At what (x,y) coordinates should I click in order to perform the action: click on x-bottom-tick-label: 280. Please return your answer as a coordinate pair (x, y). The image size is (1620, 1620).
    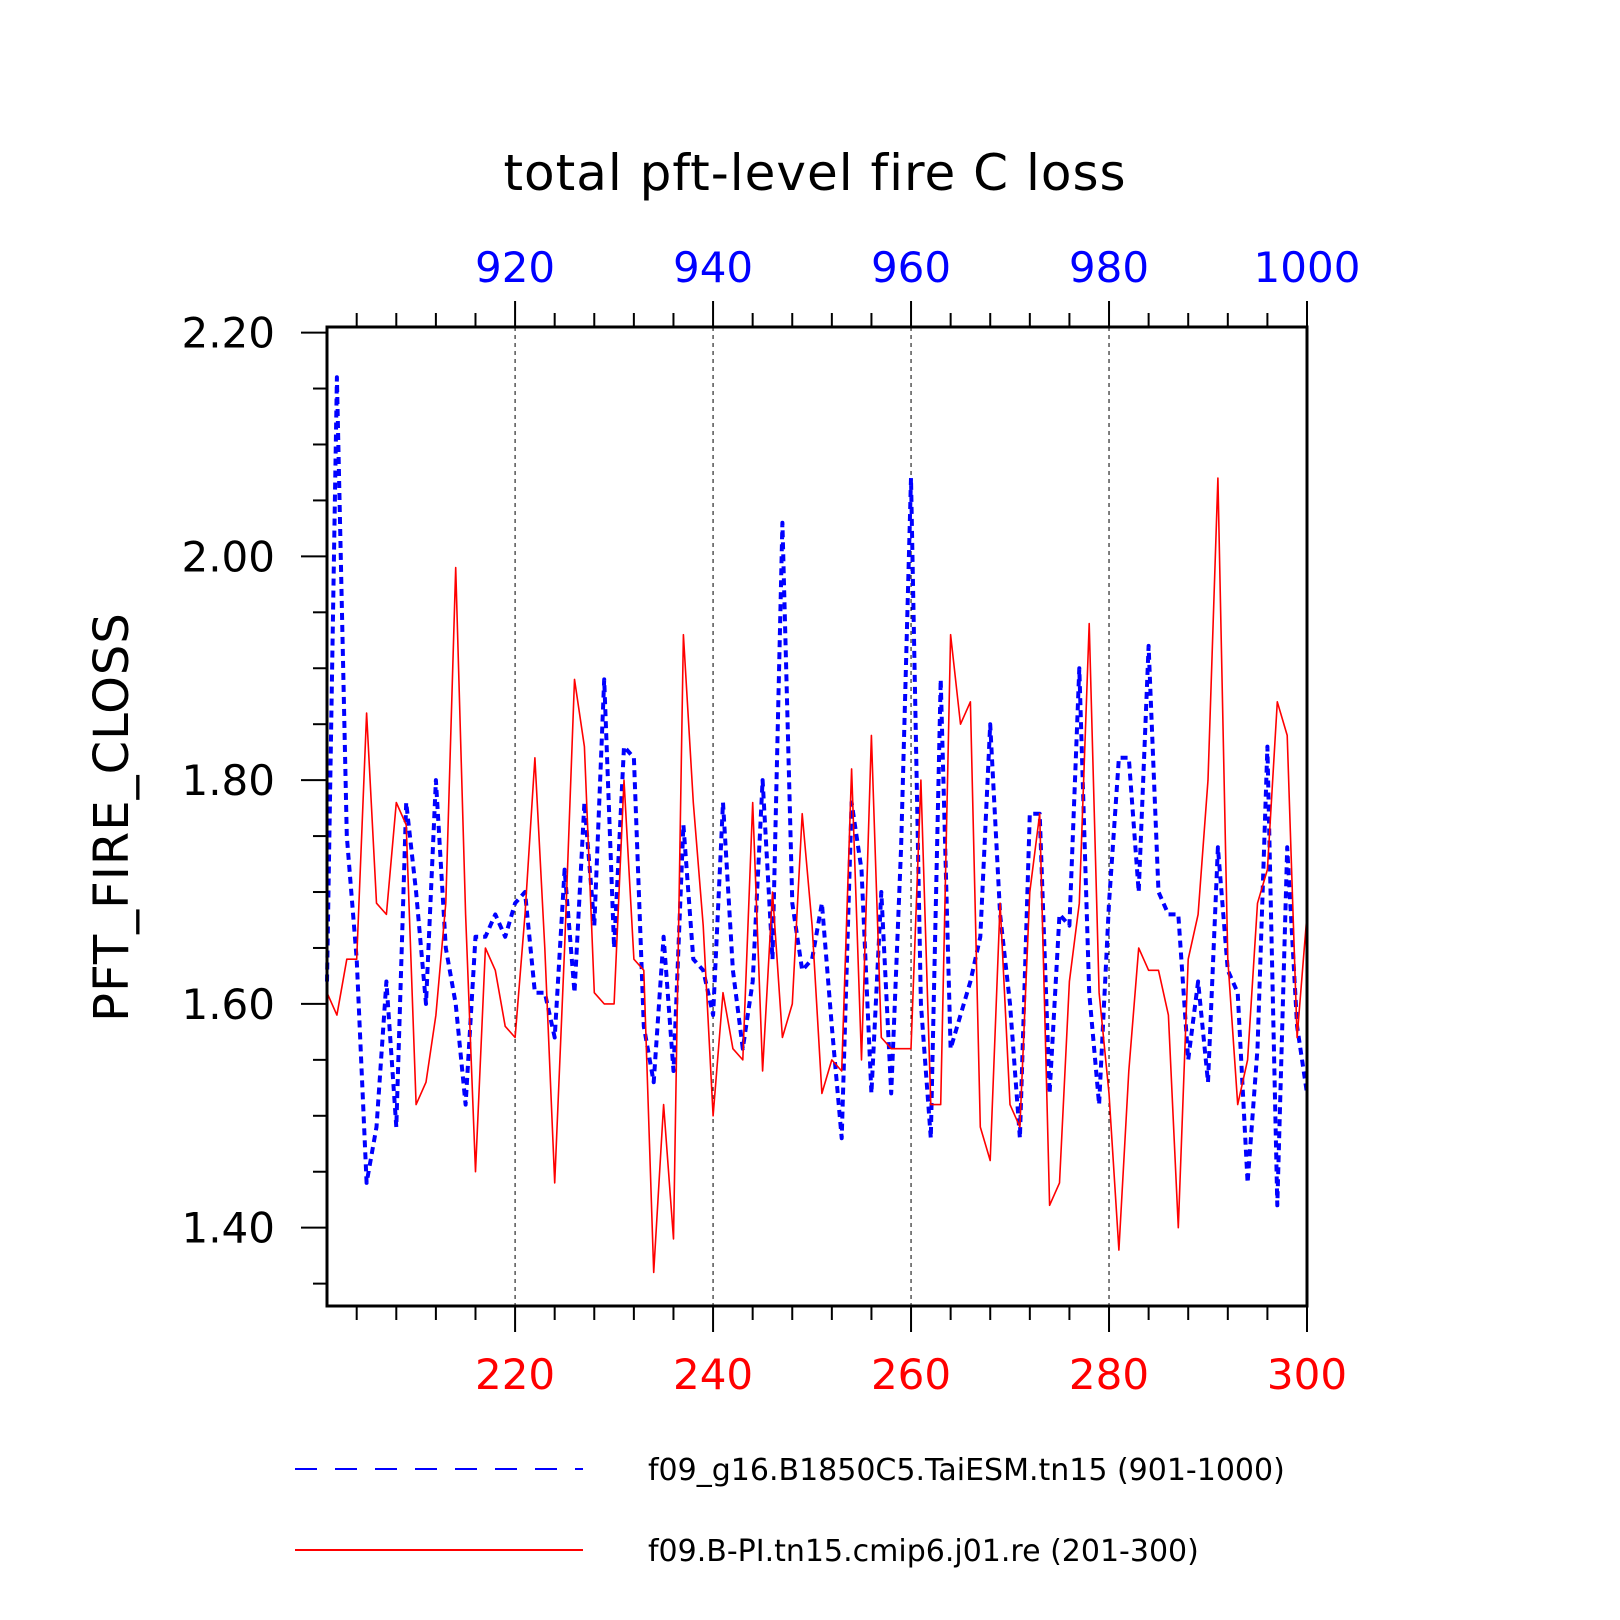
    Looking at the image, I should click on (1109, 1374).